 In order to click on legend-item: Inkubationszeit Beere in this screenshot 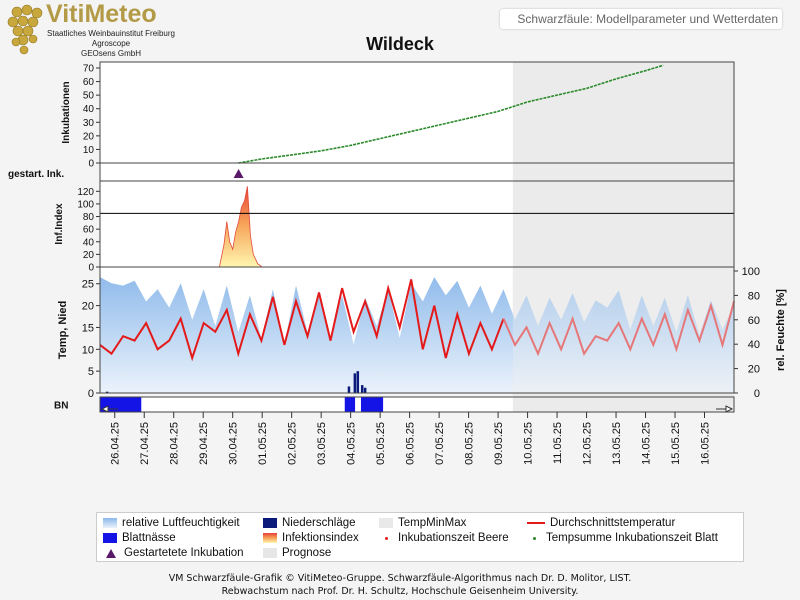, I will do `click(444, 538)`.